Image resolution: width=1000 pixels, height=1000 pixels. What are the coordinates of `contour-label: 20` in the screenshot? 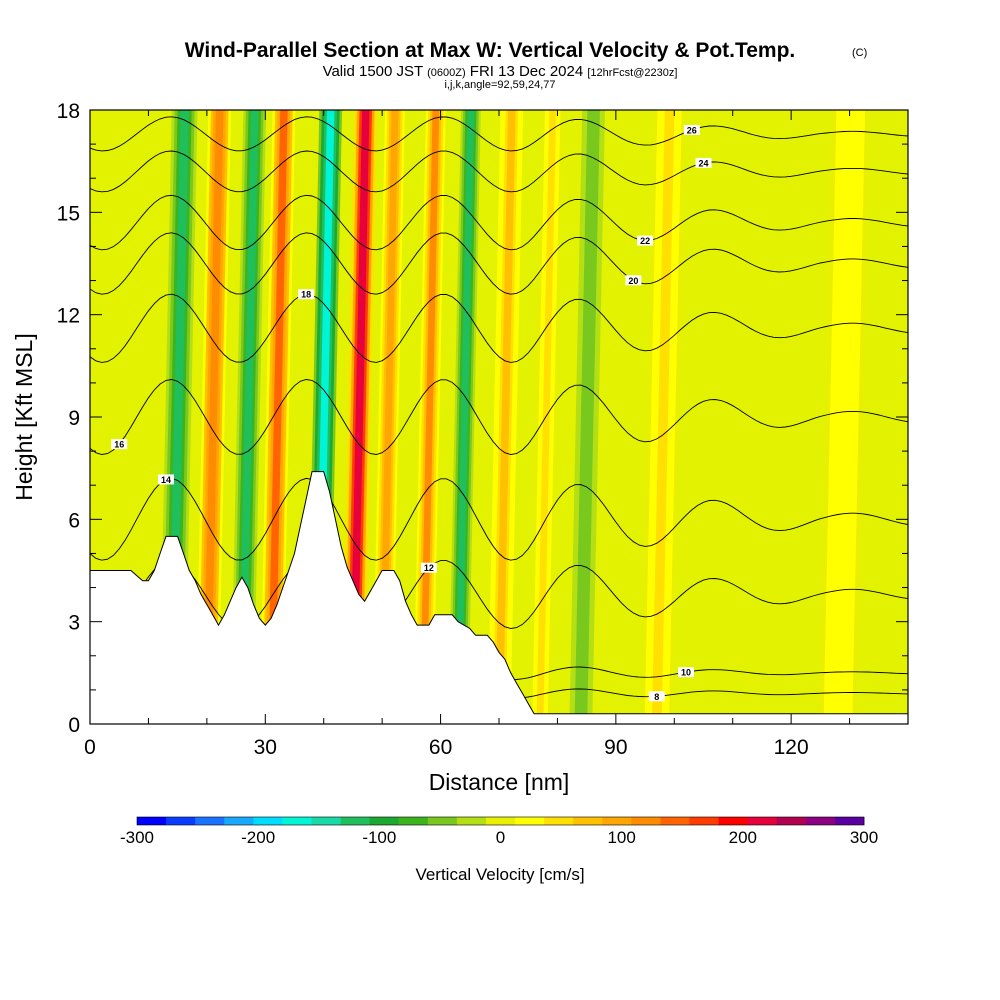 It's located at (633, 281).